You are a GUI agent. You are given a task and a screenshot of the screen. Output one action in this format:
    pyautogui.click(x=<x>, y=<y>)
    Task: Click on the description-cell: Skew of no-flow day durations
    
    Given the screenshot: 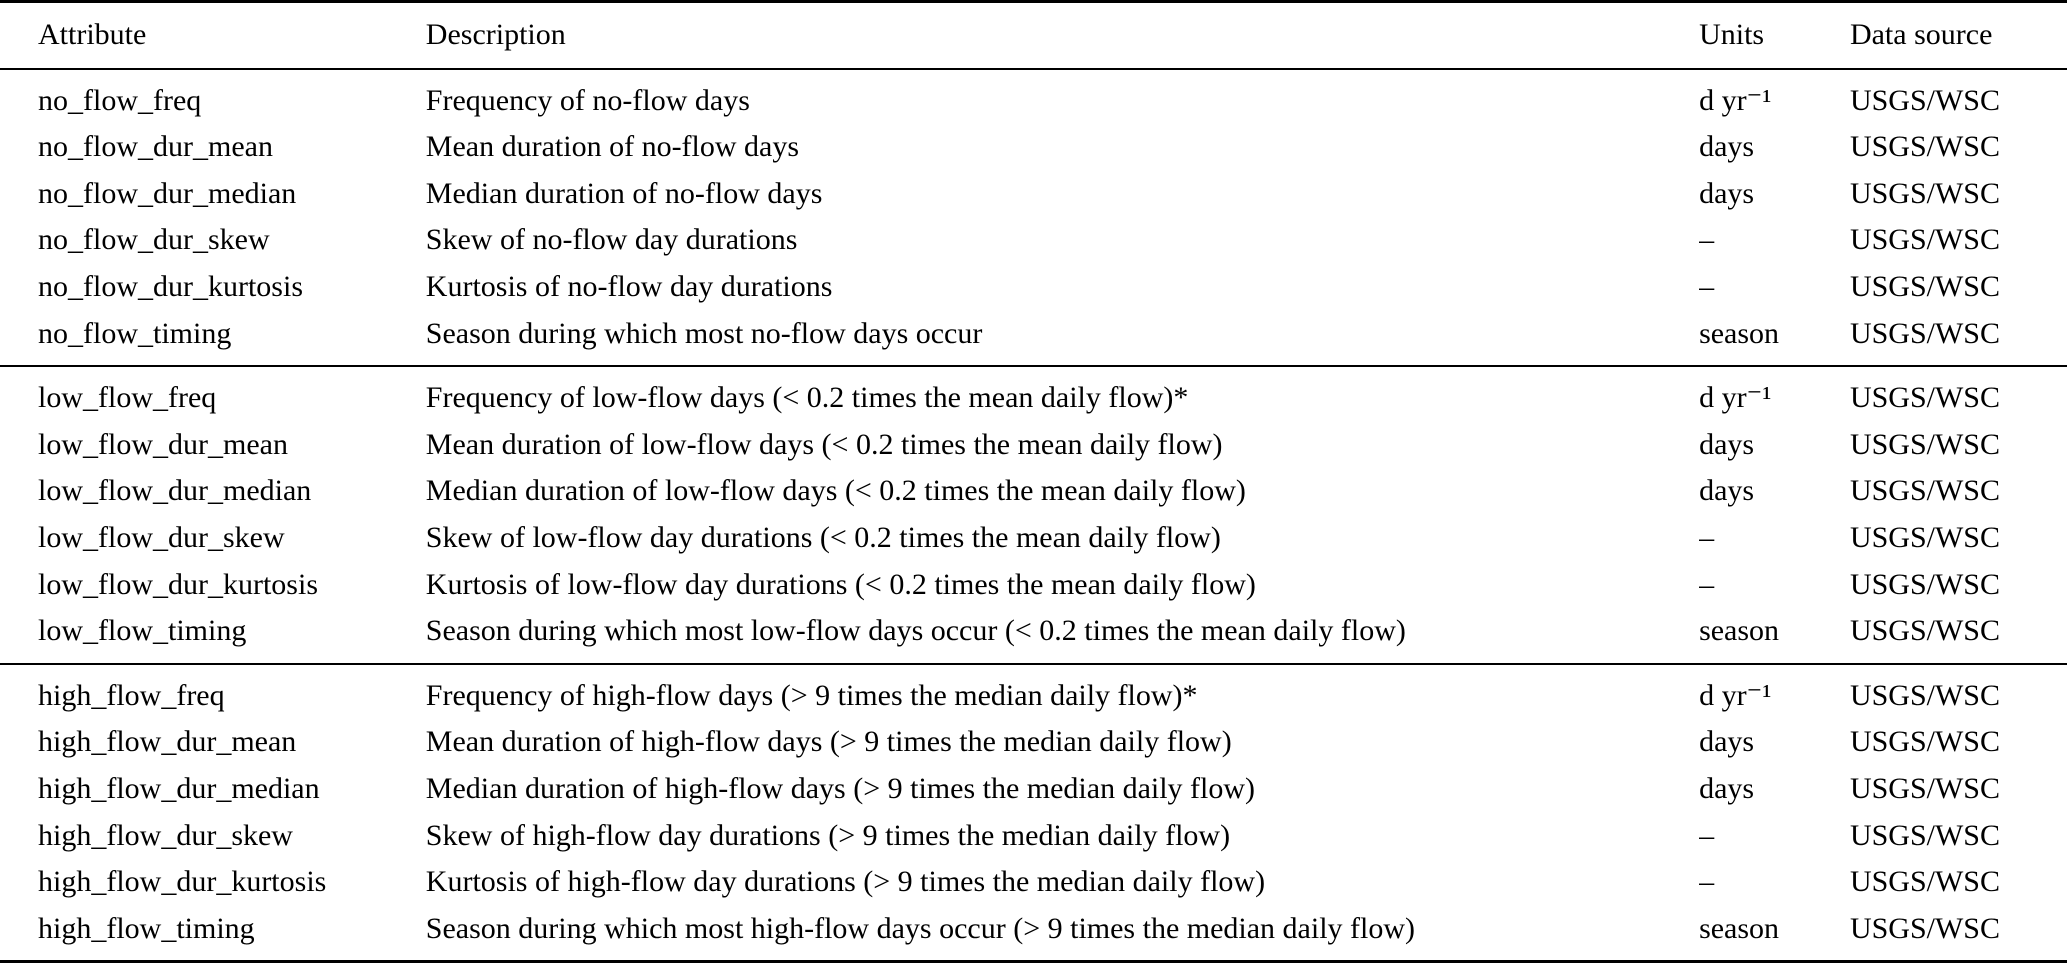 What is the action you would take?
    pyautogui.click(x=611, y=240)
    